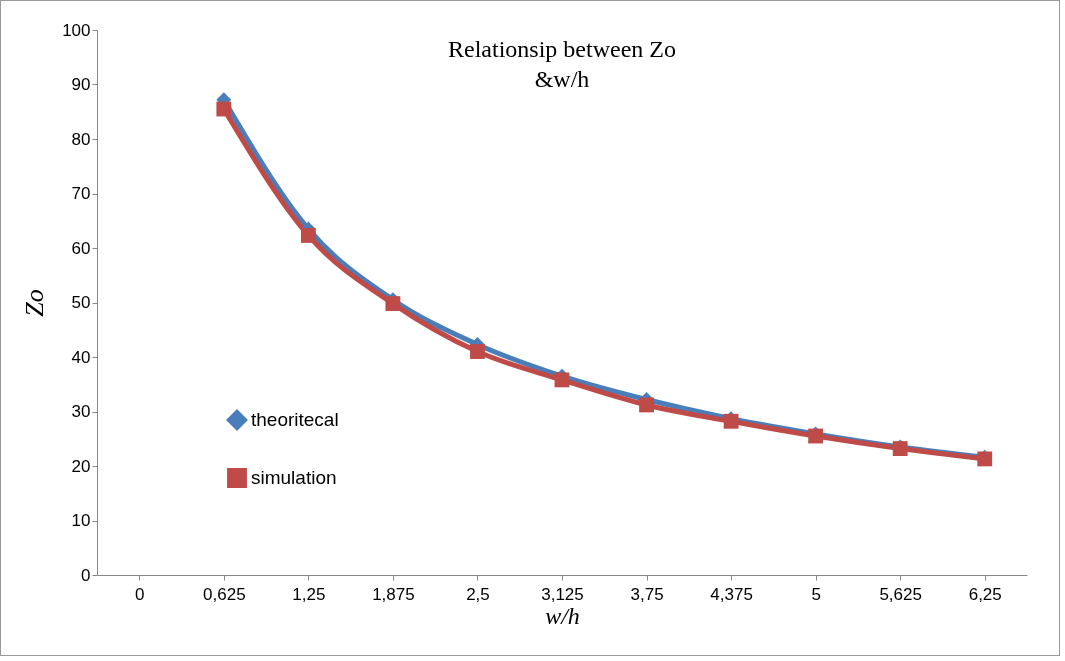  I want to click on y-tick-label: 0, so click(86, 575).